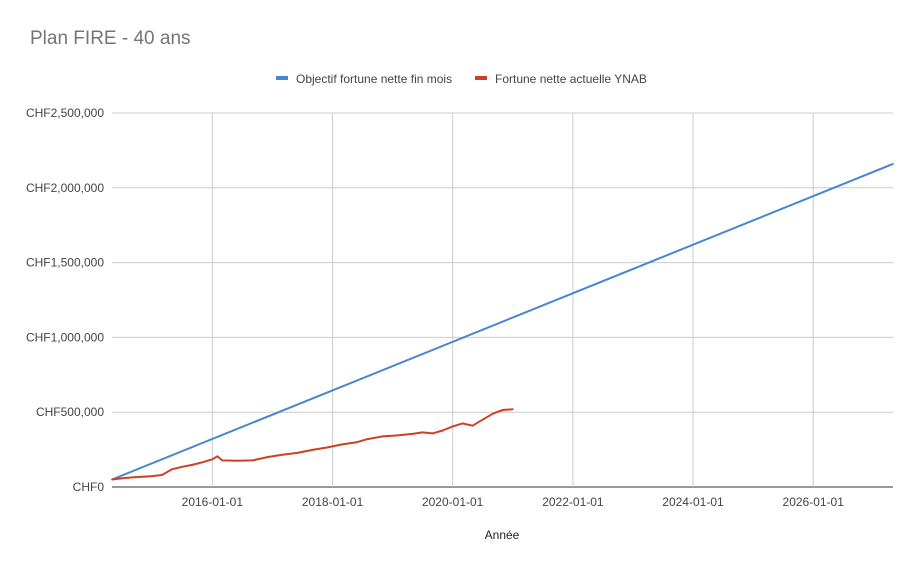 This screenshot has height=570, width=922. Describe the element at coordinates (814, 502) in the screenshot. I see `x-tick-label: 2026-01-01` at that location.